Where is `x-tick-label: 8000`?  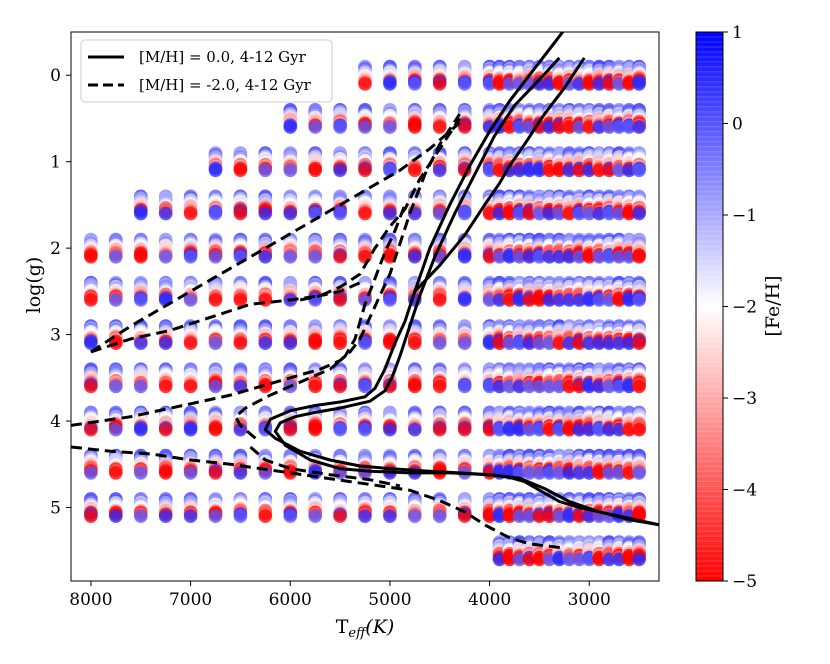
x-tick-label: 8000 is located at coordinates (90, 600).